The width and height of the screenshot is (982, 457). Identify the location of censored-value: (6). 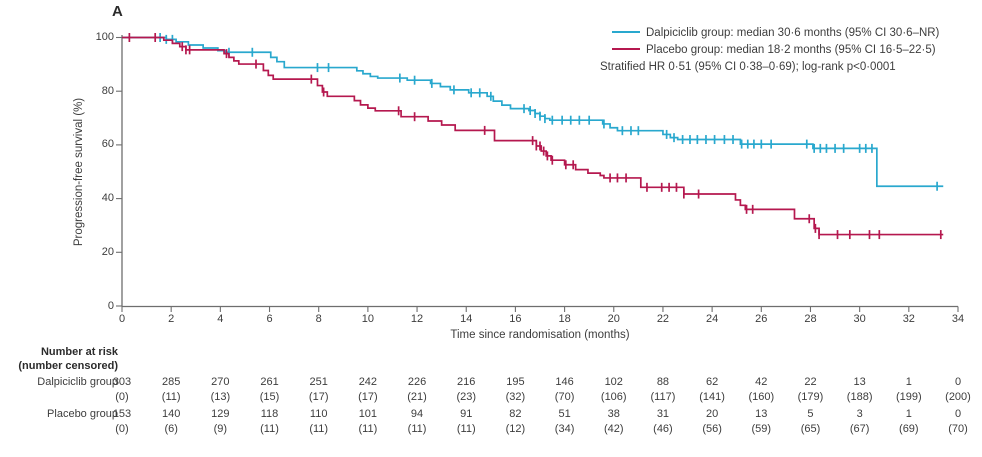
(171, 429).